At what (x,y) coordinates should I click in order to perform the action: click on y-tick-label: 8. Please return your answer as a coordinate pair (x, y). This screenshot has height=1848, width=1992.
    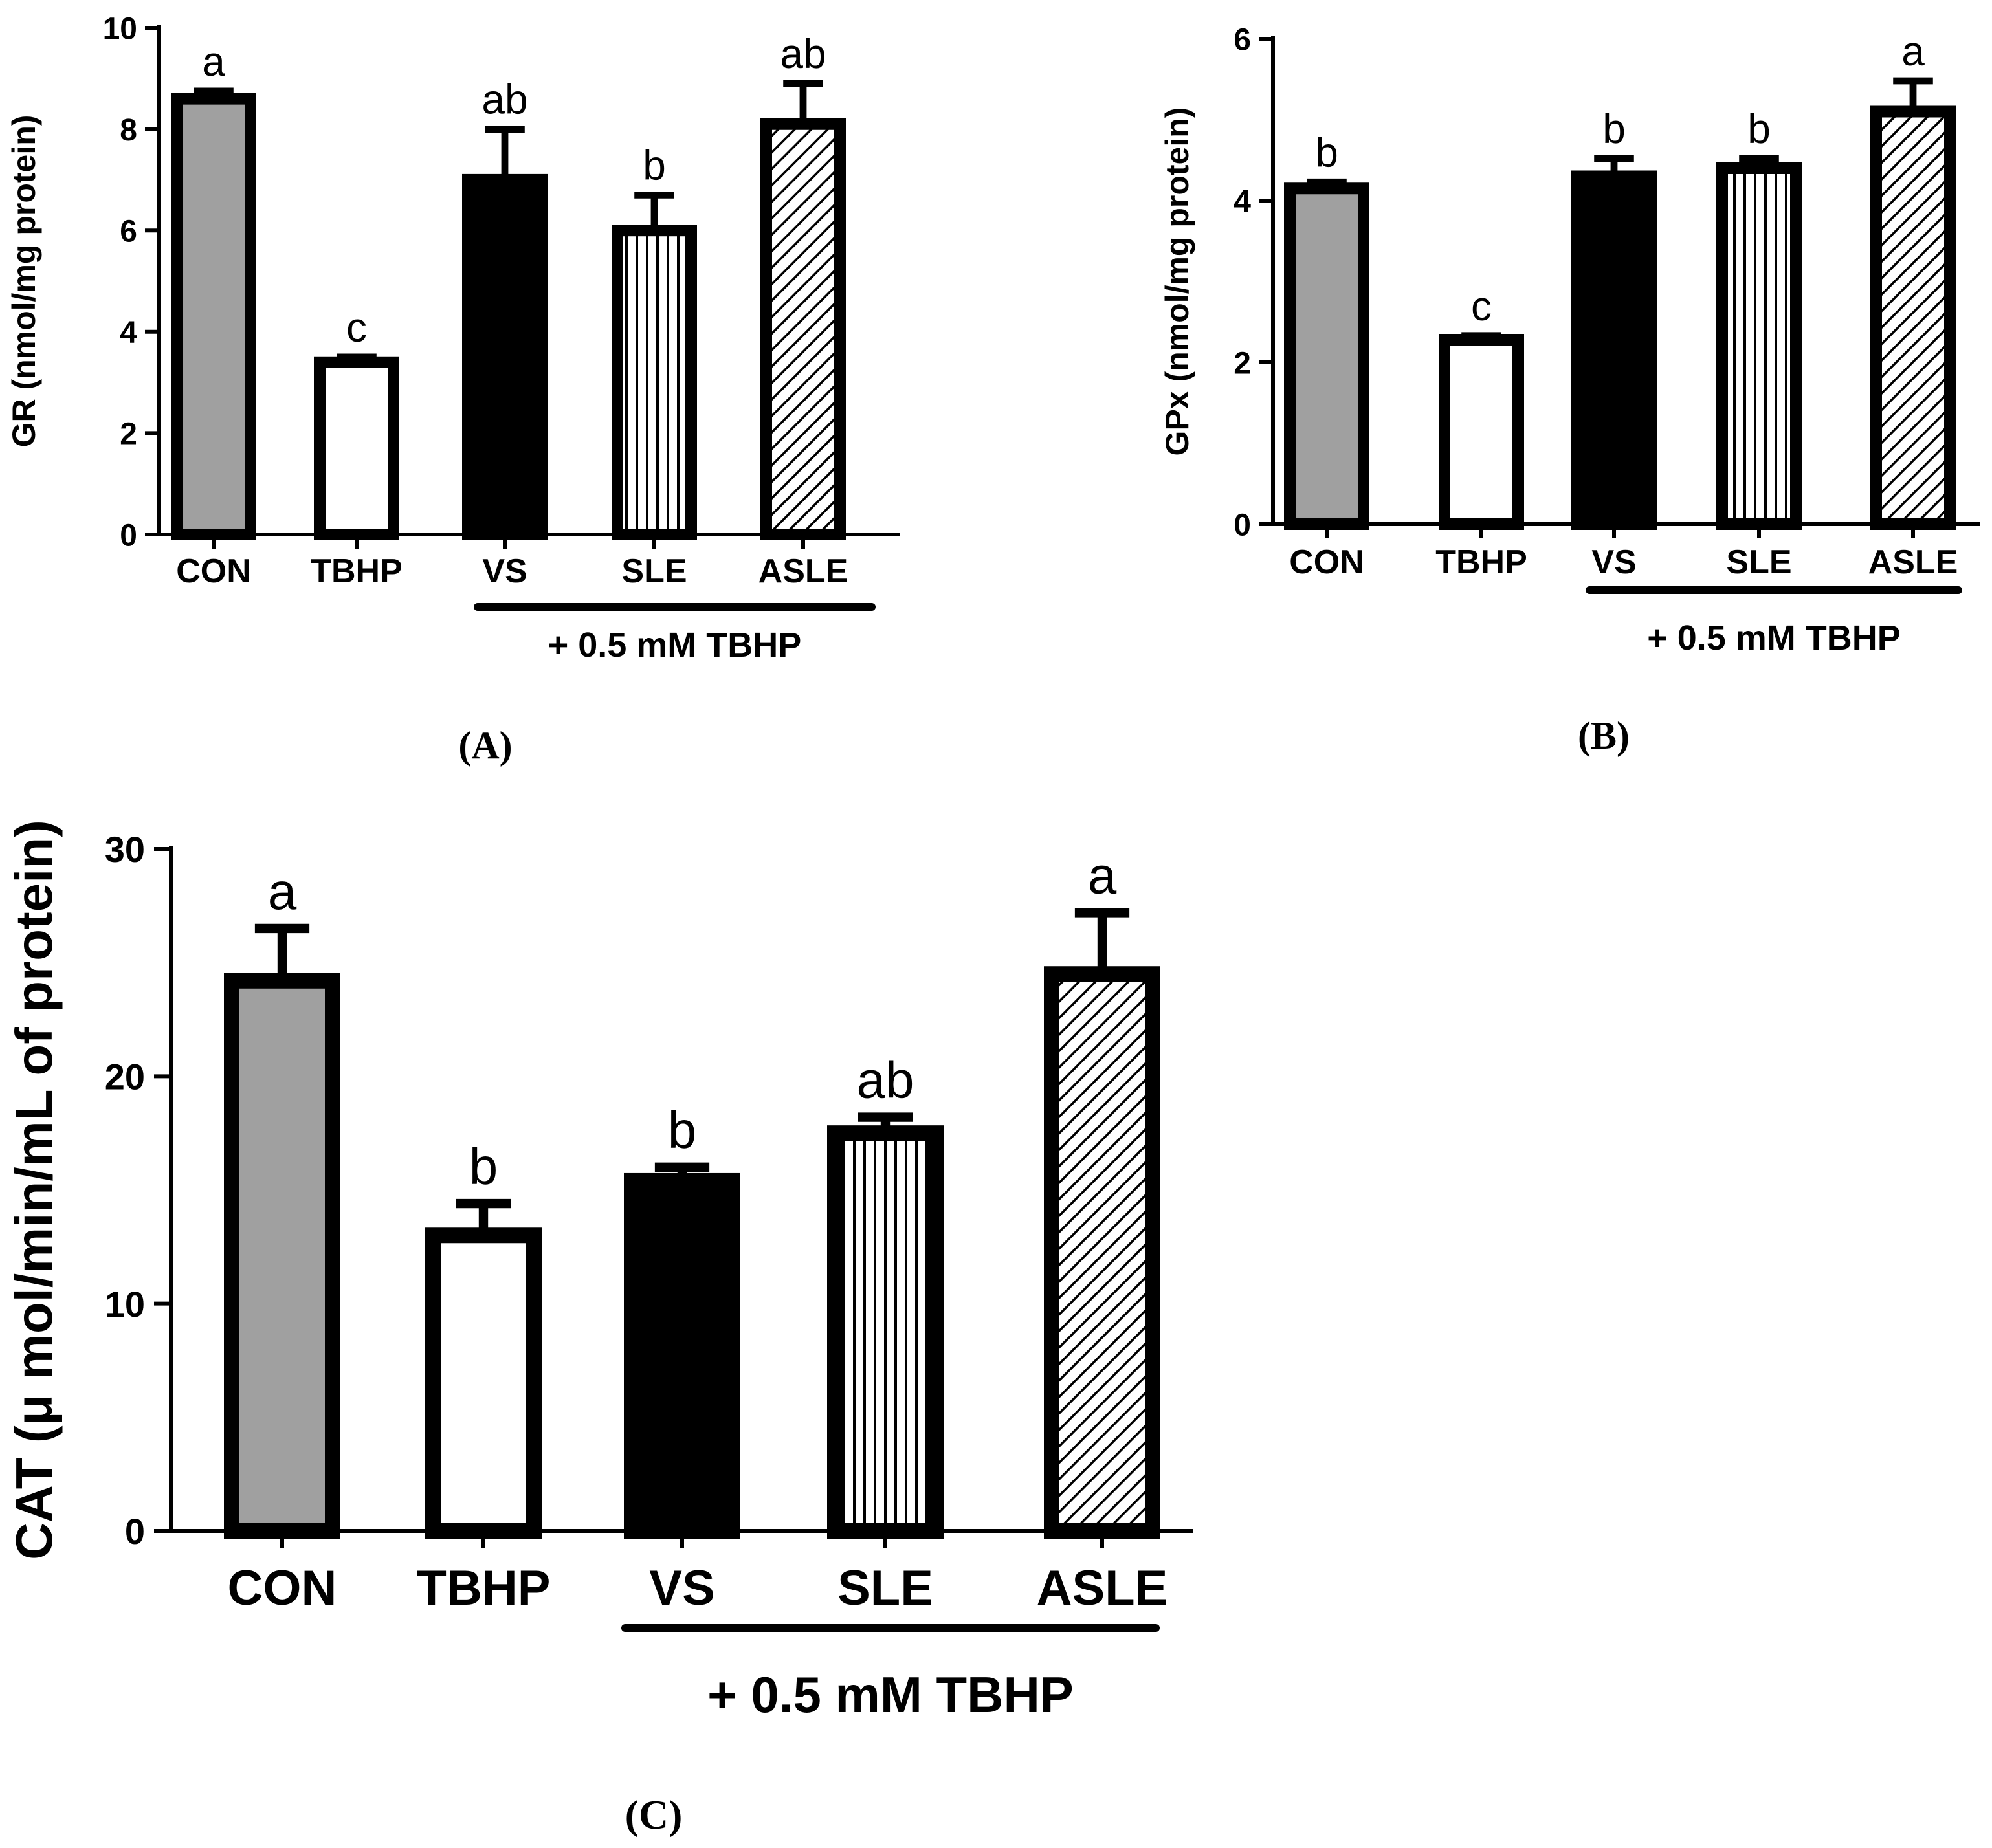
    Looking at the image, I should click on (128, 130).